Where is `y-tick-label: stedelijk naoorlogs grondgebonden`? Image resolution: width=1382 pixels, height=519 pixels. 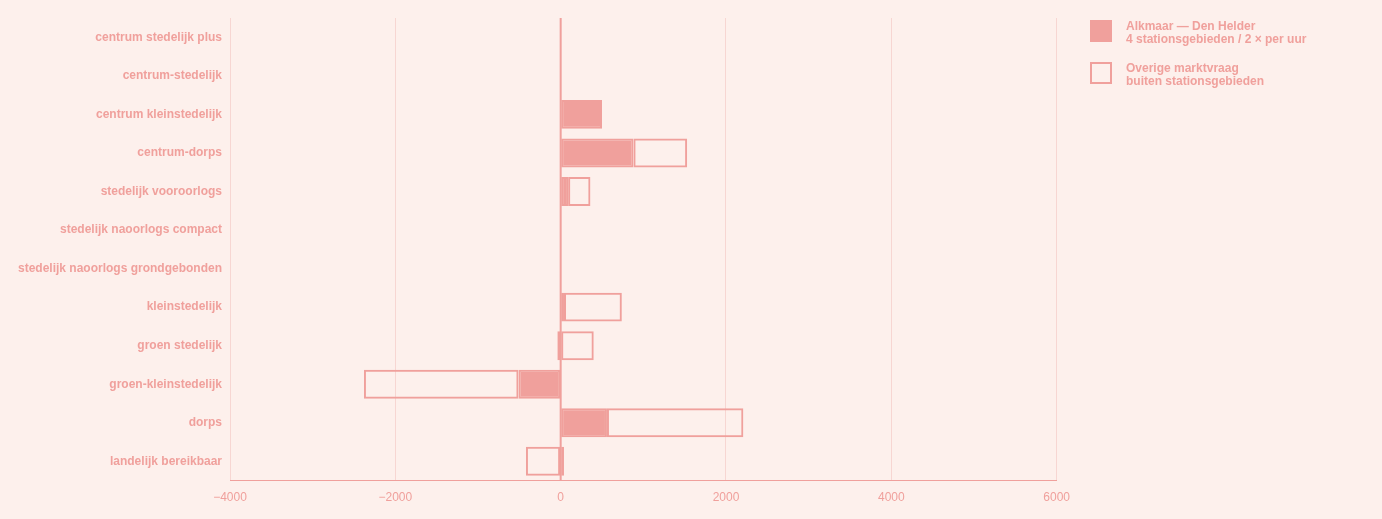
y-tick-label: stedelijk naoorlogs grondgebonden is located at coordinates (120, 267).